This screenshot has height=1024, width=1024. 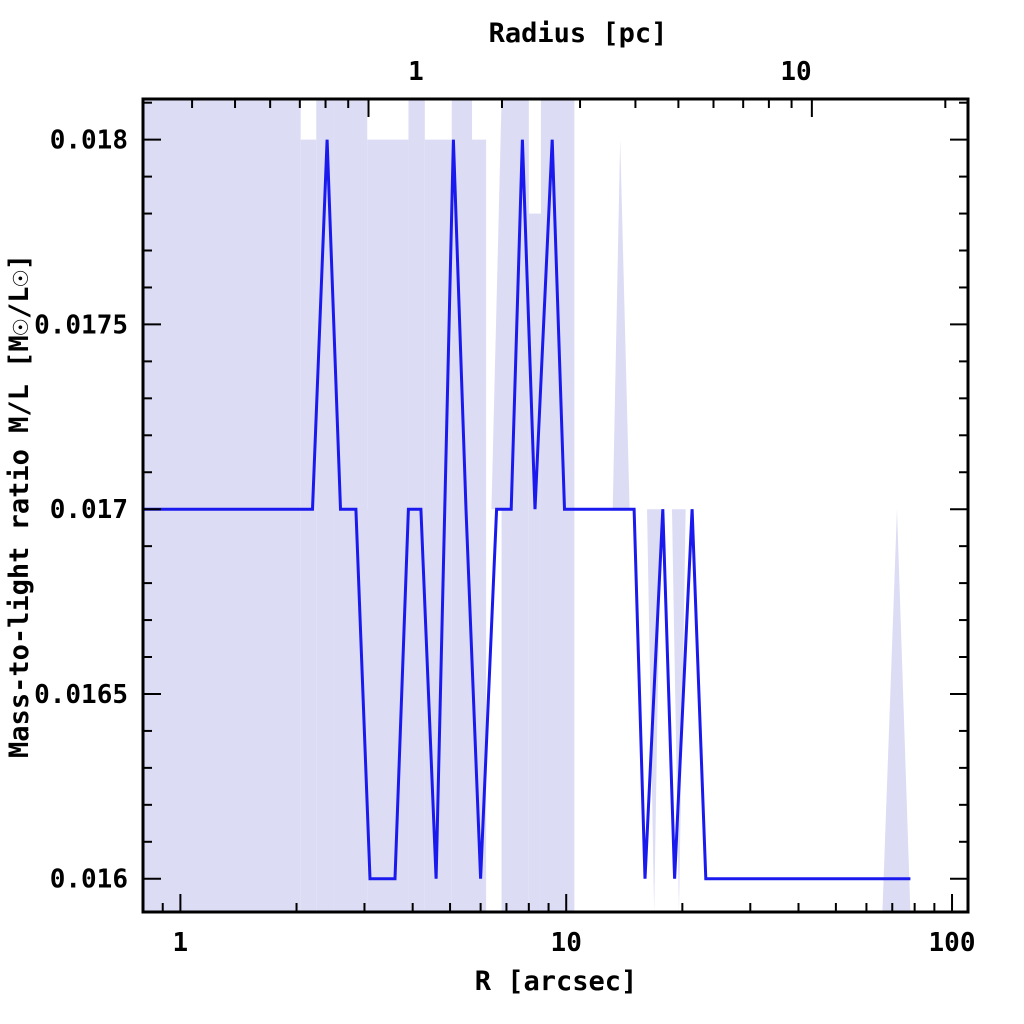 I want to click on x-tick-label: 10, so click(x=566, y=943).